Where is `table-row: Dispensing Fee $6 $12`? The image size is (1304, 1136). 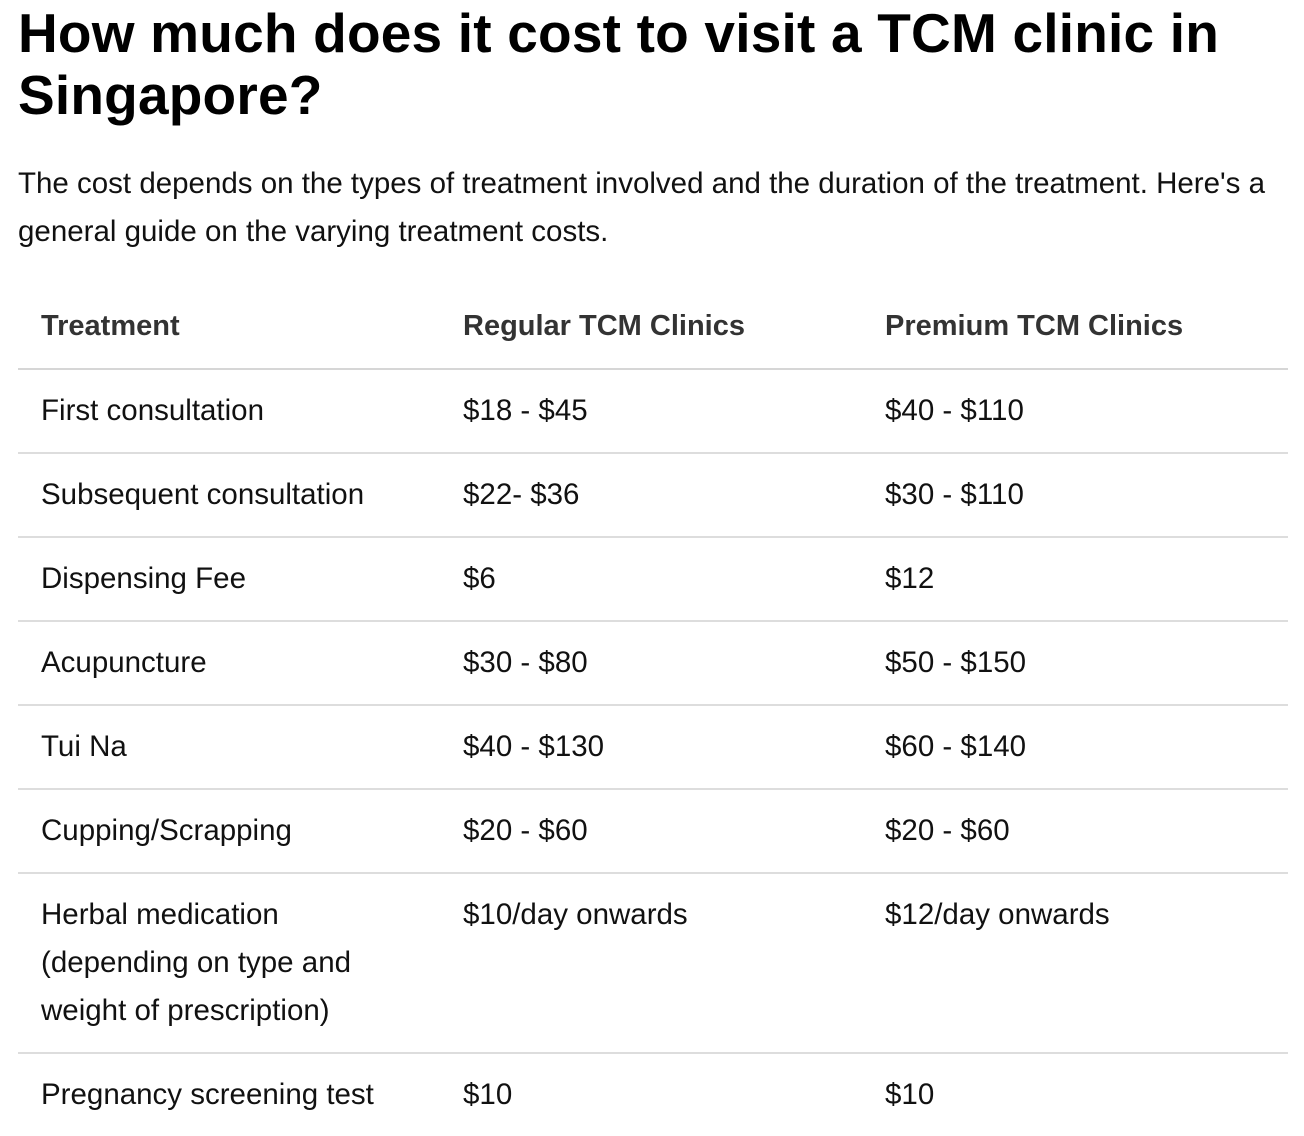 table-row: Dispensing Fee $6 $12 is located at coordinates (653, 579).